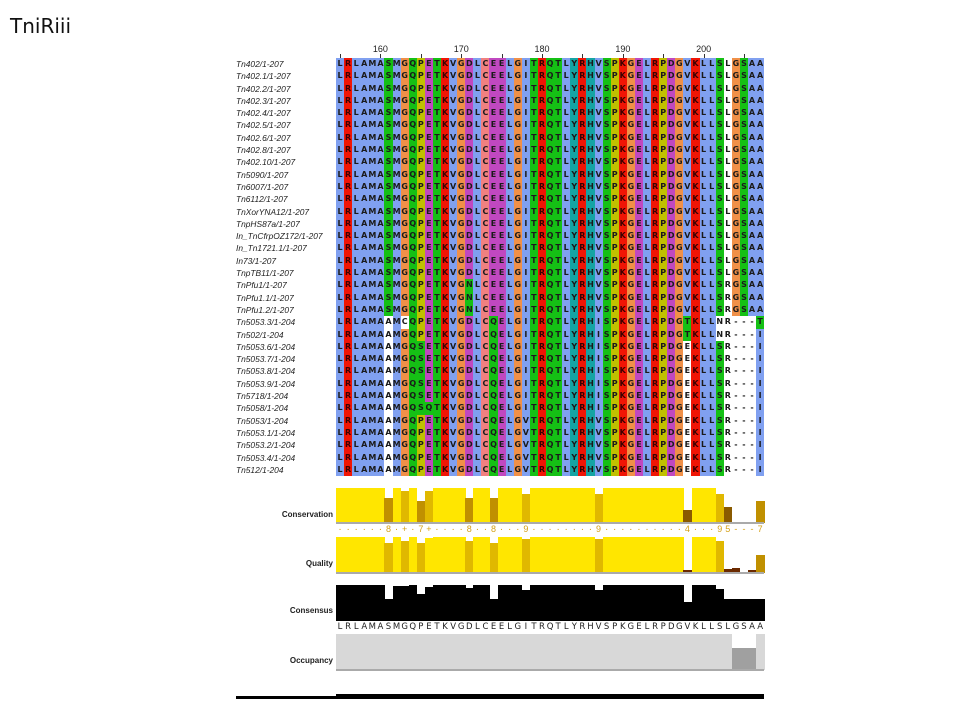  What do you see at coordinates (286, 697) in the screenshot?
I see `names-panel-scrollbar` at bounding box center [286, 697].